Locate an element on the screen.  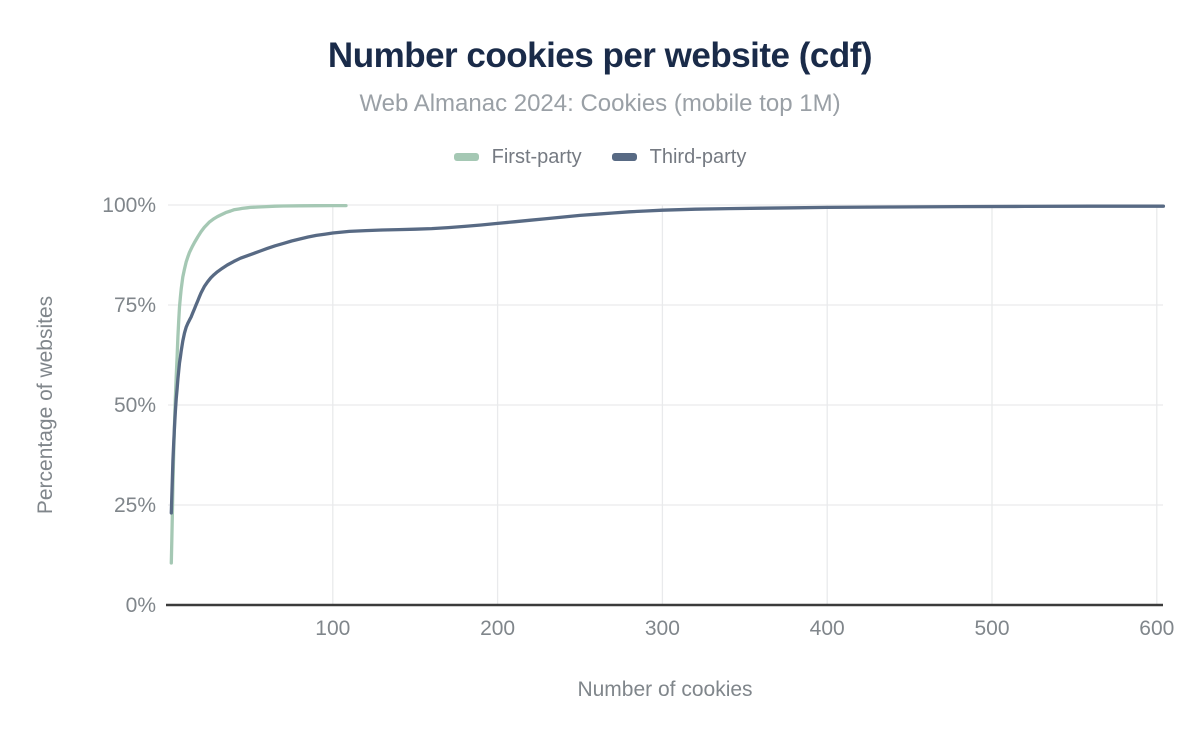
x-tick-label: 300 is located at coordinates (662, 628).